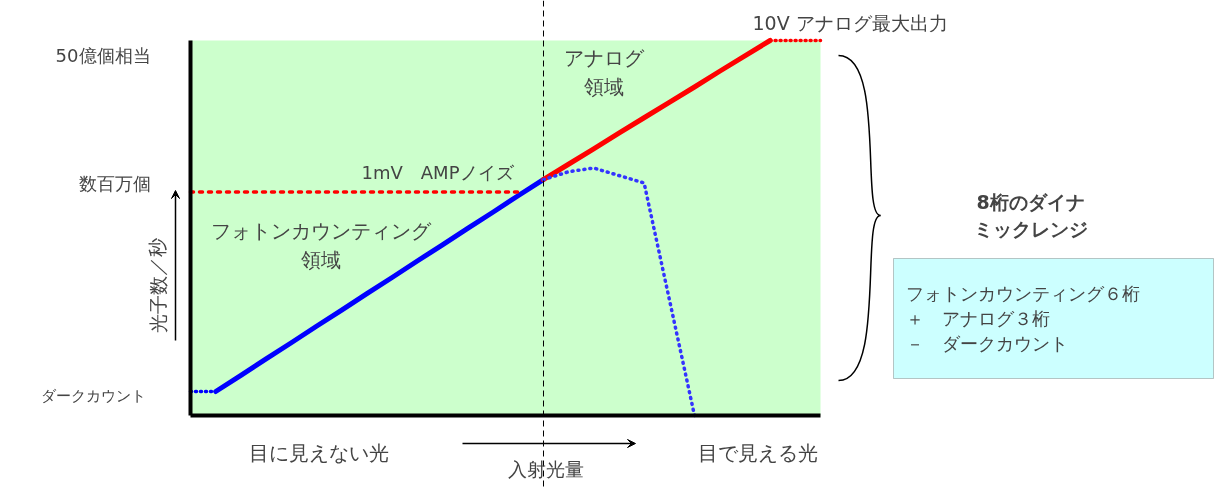 Image resolution: width=1226 pixels, height=487 pixels. I want to click on annotation: アナログ領域, so click(604, 72).